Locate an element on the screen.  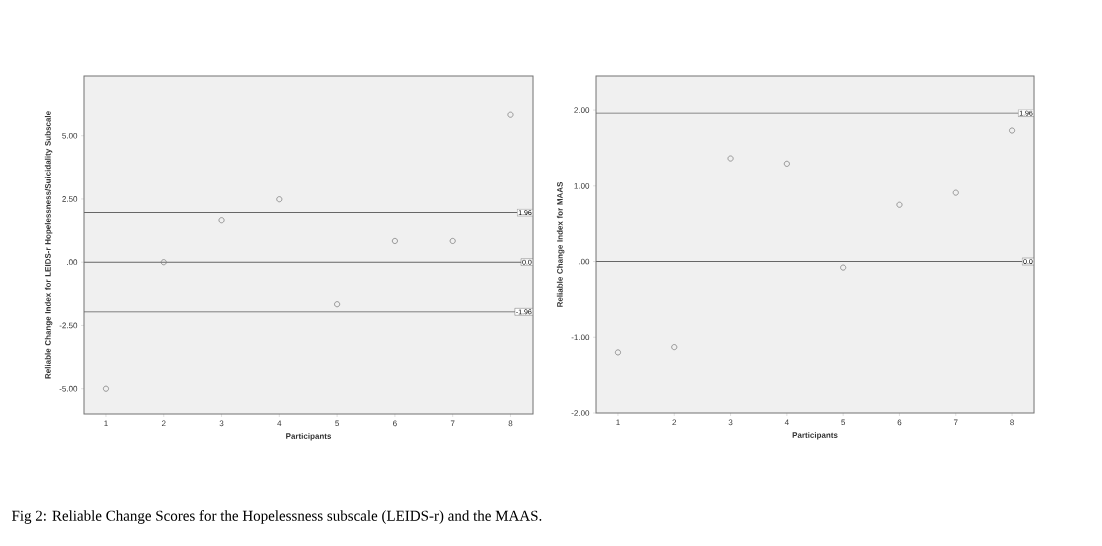
y-tick-label: 2.50 is located at coordinates (70, 199).